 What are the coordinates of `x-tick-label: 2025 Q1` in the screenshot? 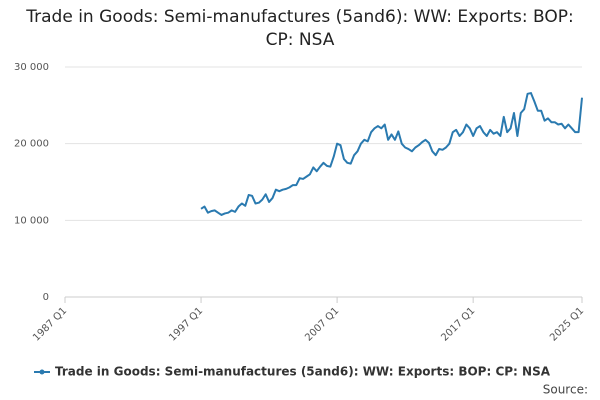 It's located at (567, 324).